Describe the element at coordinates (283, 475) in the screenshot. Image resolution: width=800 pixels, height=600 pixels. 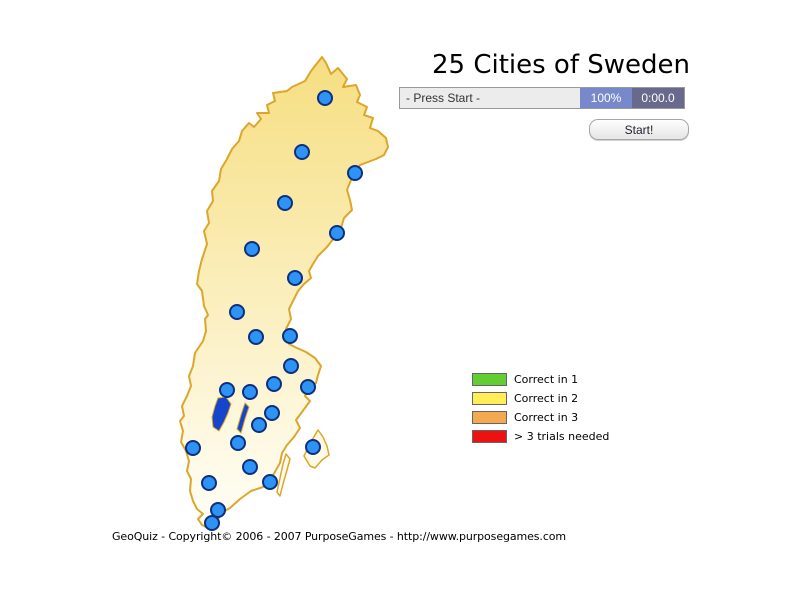
I see `oland-island-shape` at that location.